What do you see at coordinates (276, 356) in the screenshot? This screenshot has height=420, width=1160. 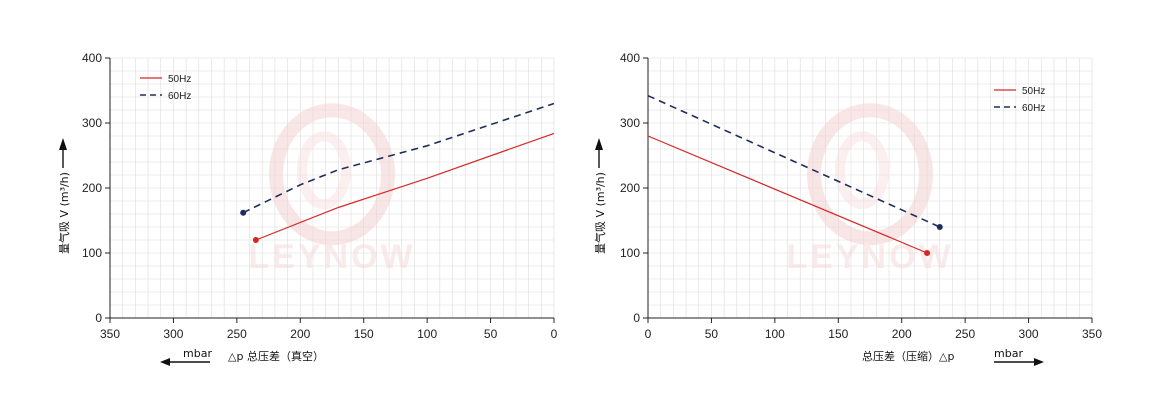 I see `x-axis-label: △p 总压差（真空）` at bounding box center [276, 356].